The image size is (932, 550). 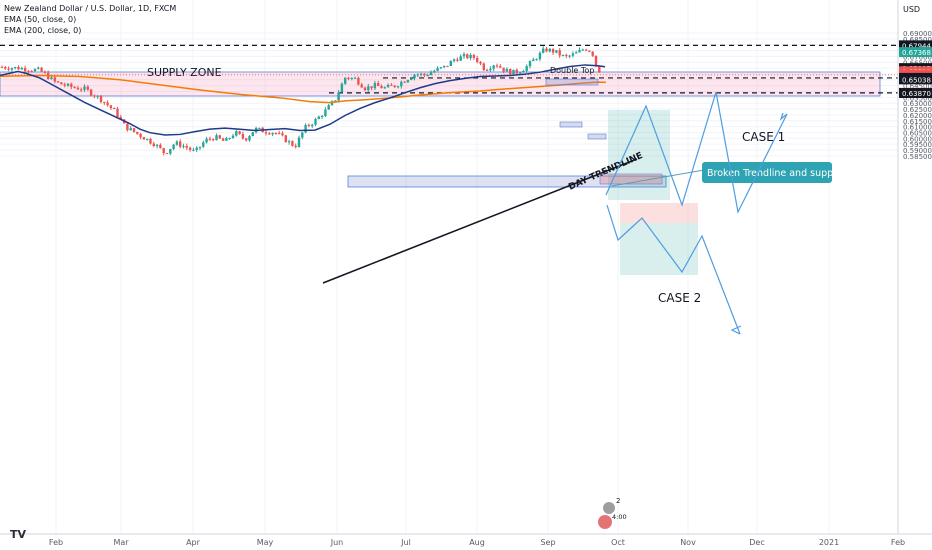 I want to click on break-zone-box, so click(x=631, y=179).